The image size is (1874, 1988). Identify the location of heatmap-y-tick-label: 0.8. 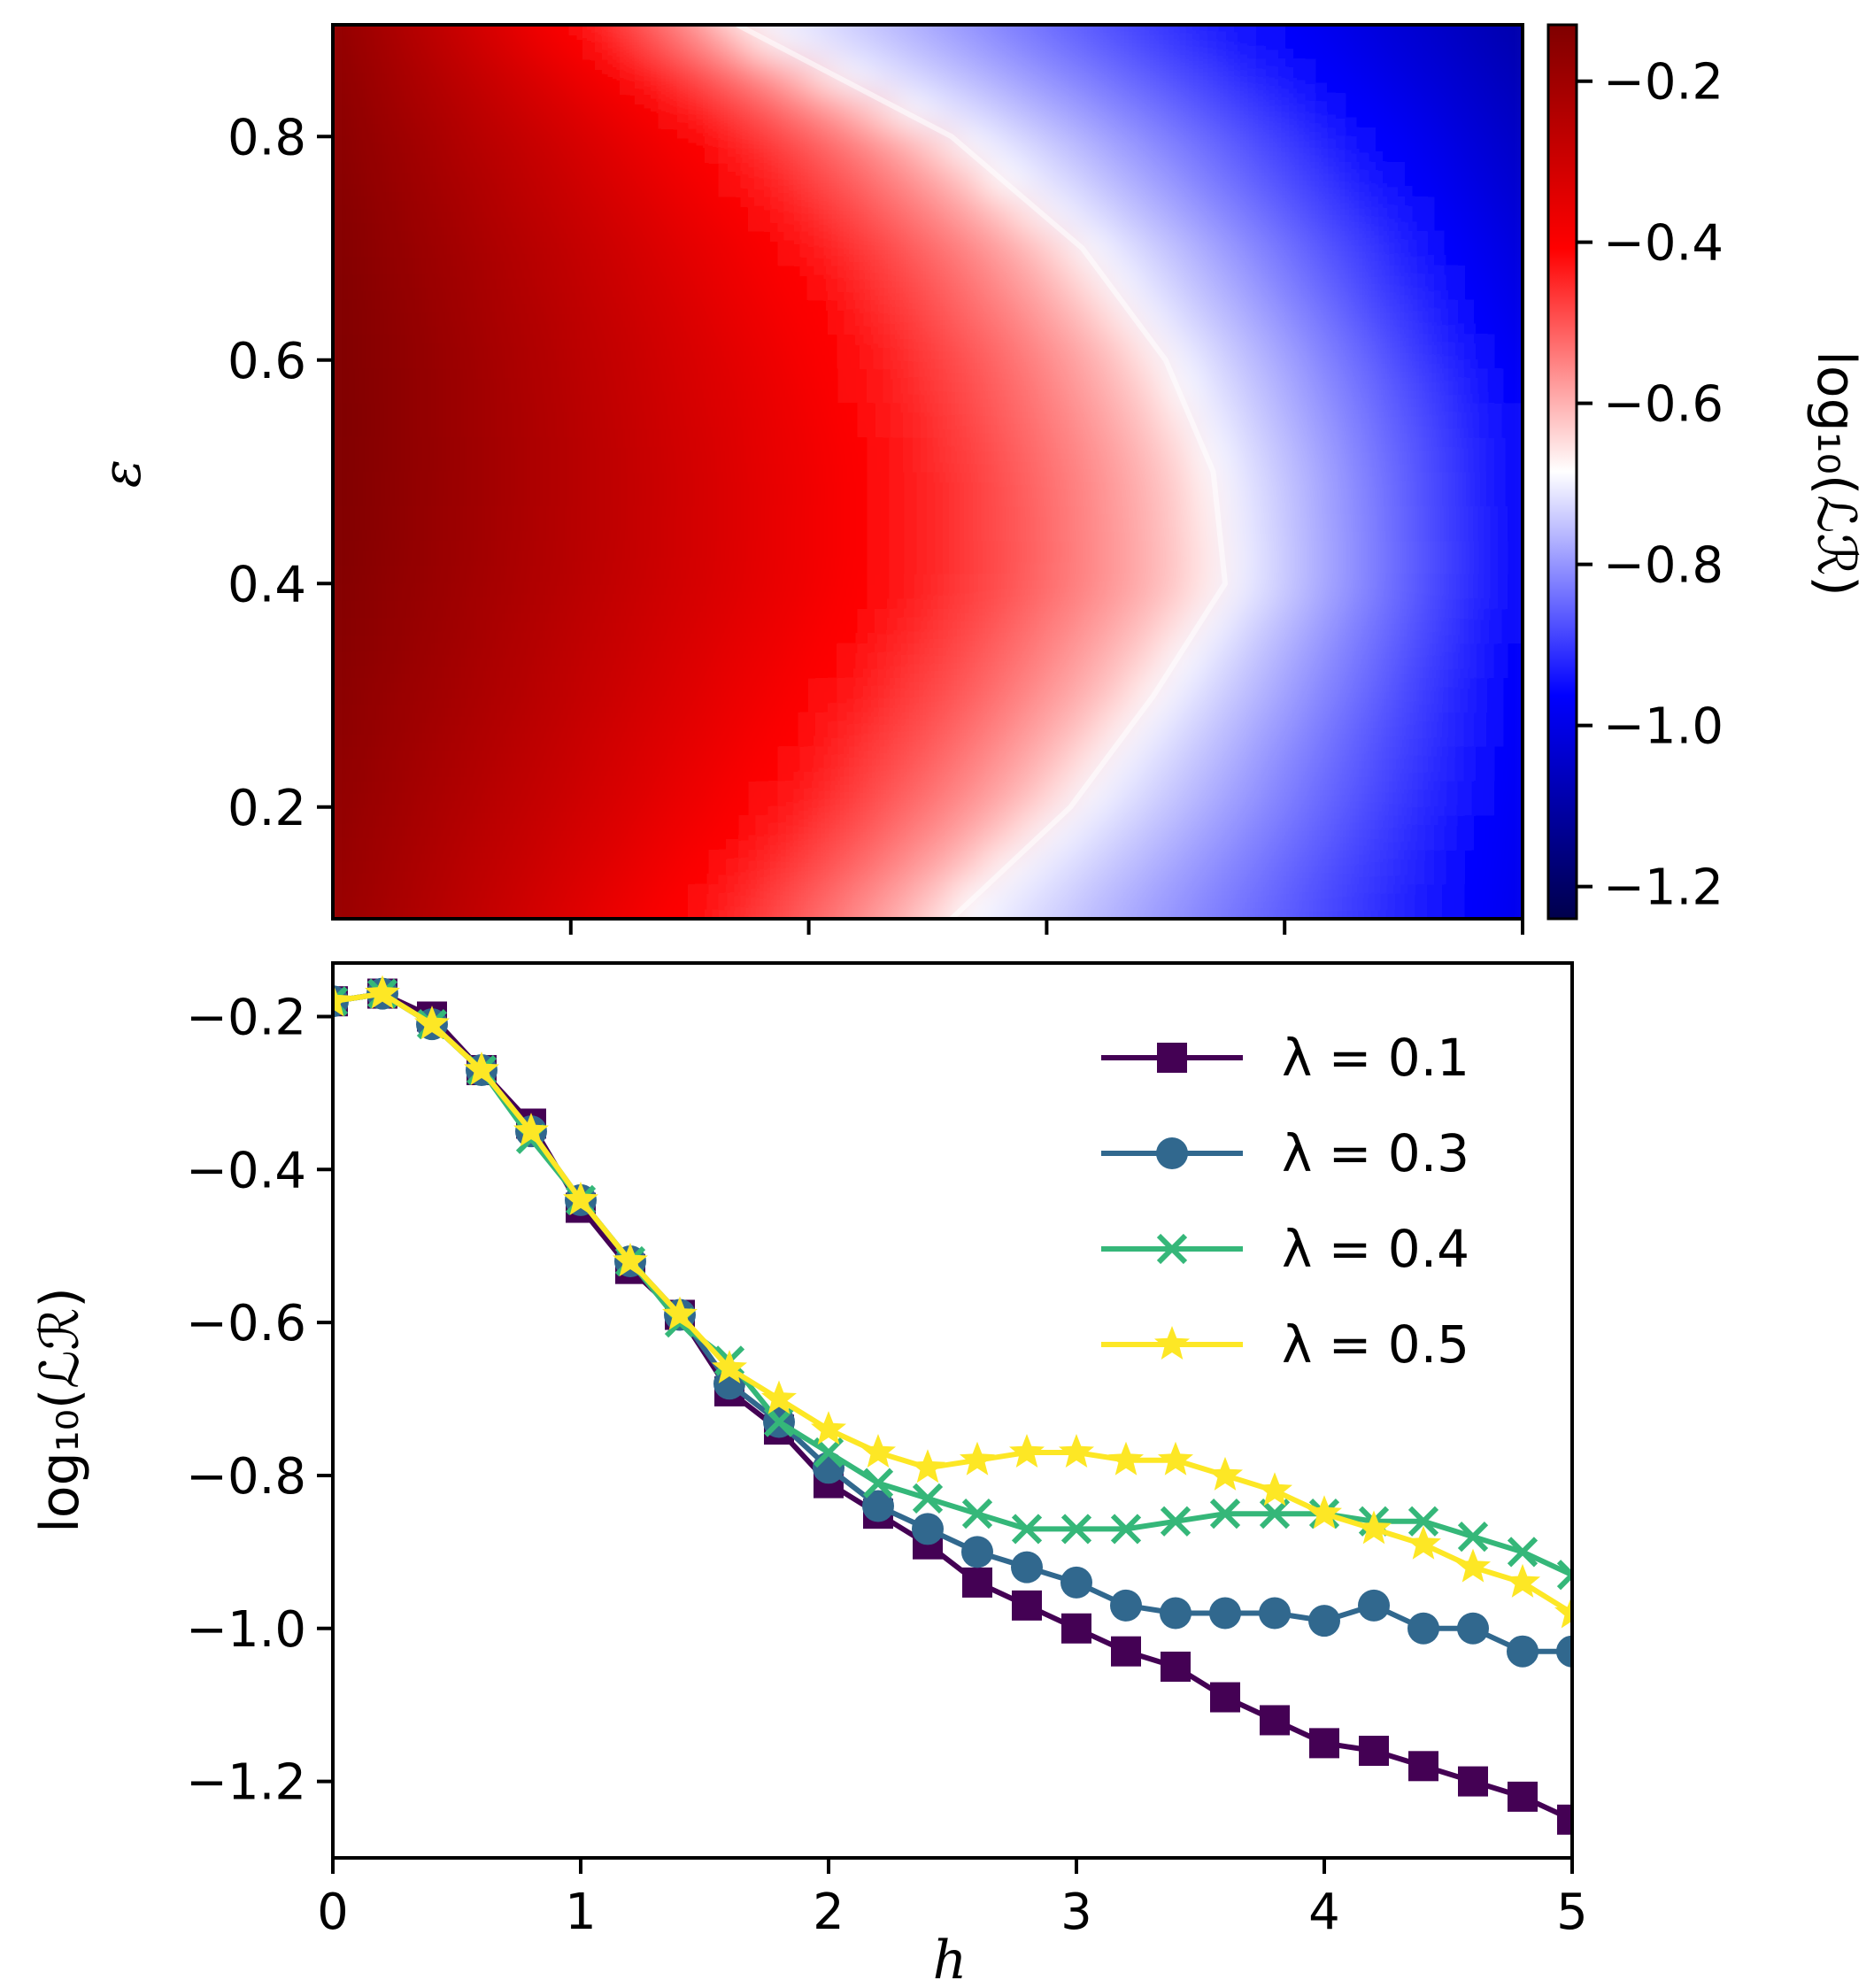
(267, 137).